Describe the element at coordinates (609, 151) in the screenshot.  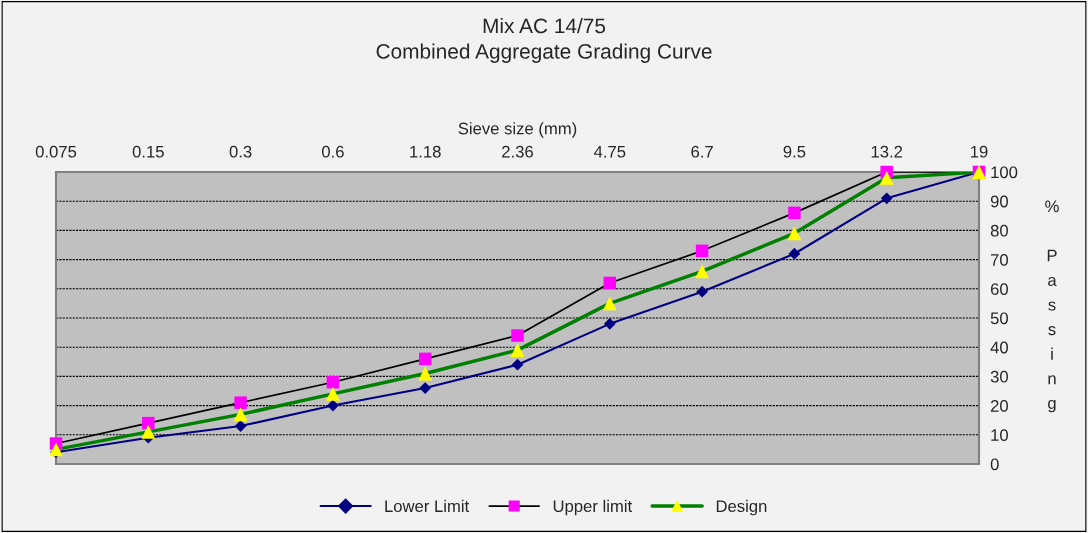
I see `x-tick-label: 4.75` at that location.